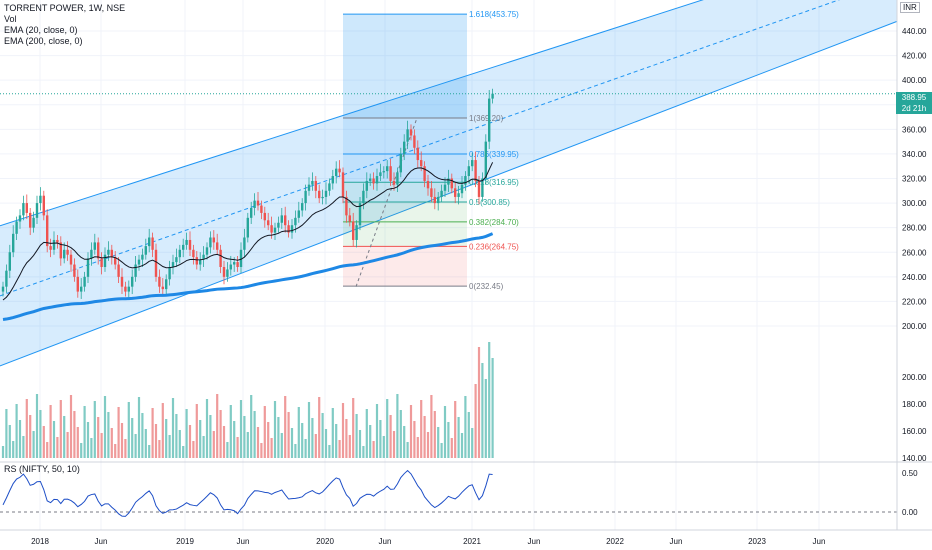  Describe the element at coordinates (42, 469) in the screenshot. I see `rs-indicator-label: RS (NIFTY, 50, 10)` at that location.